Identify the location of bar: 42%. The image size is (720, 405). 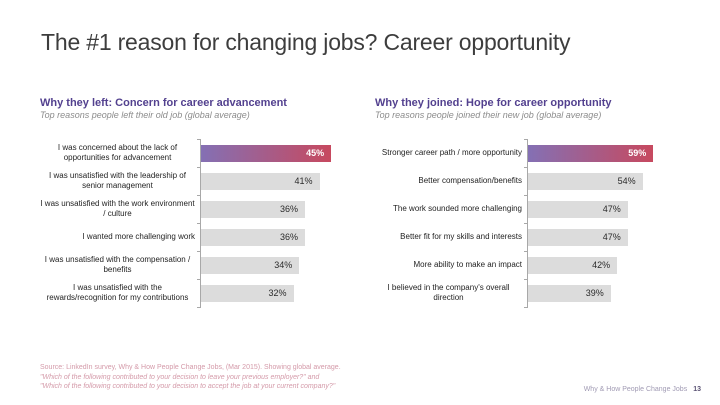
(573, 265).